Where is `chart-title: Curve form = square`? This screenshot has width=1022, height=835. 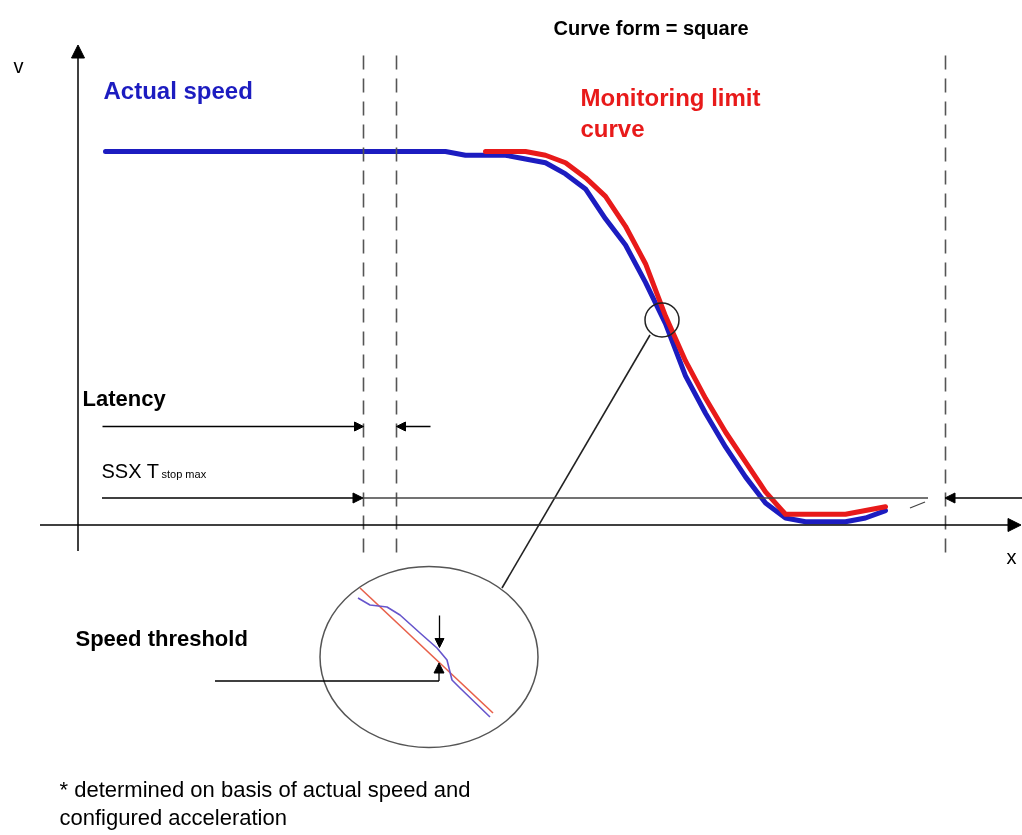
chart-title: Curve form = square is located at coordinates (651, 27).